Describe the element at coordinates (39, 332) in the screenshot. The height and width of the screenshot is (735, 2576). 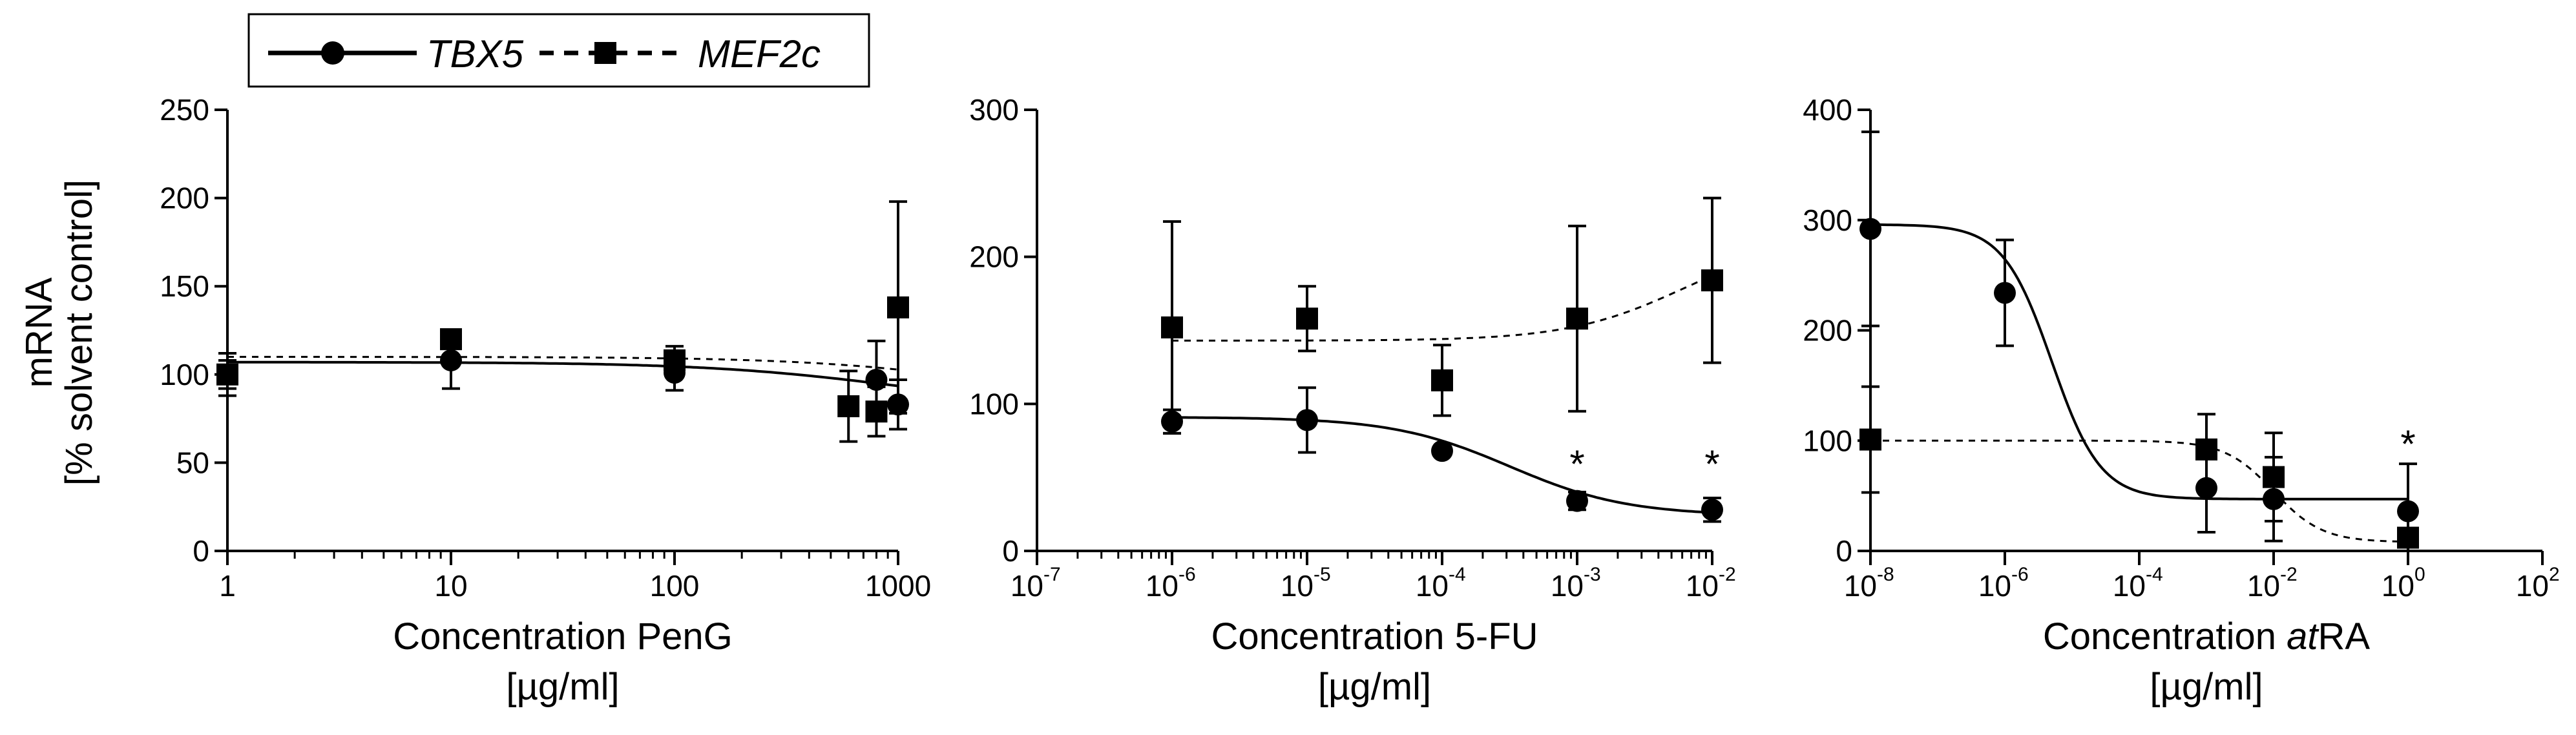
I see `y-axis-label-line1: mRNA` at that location.